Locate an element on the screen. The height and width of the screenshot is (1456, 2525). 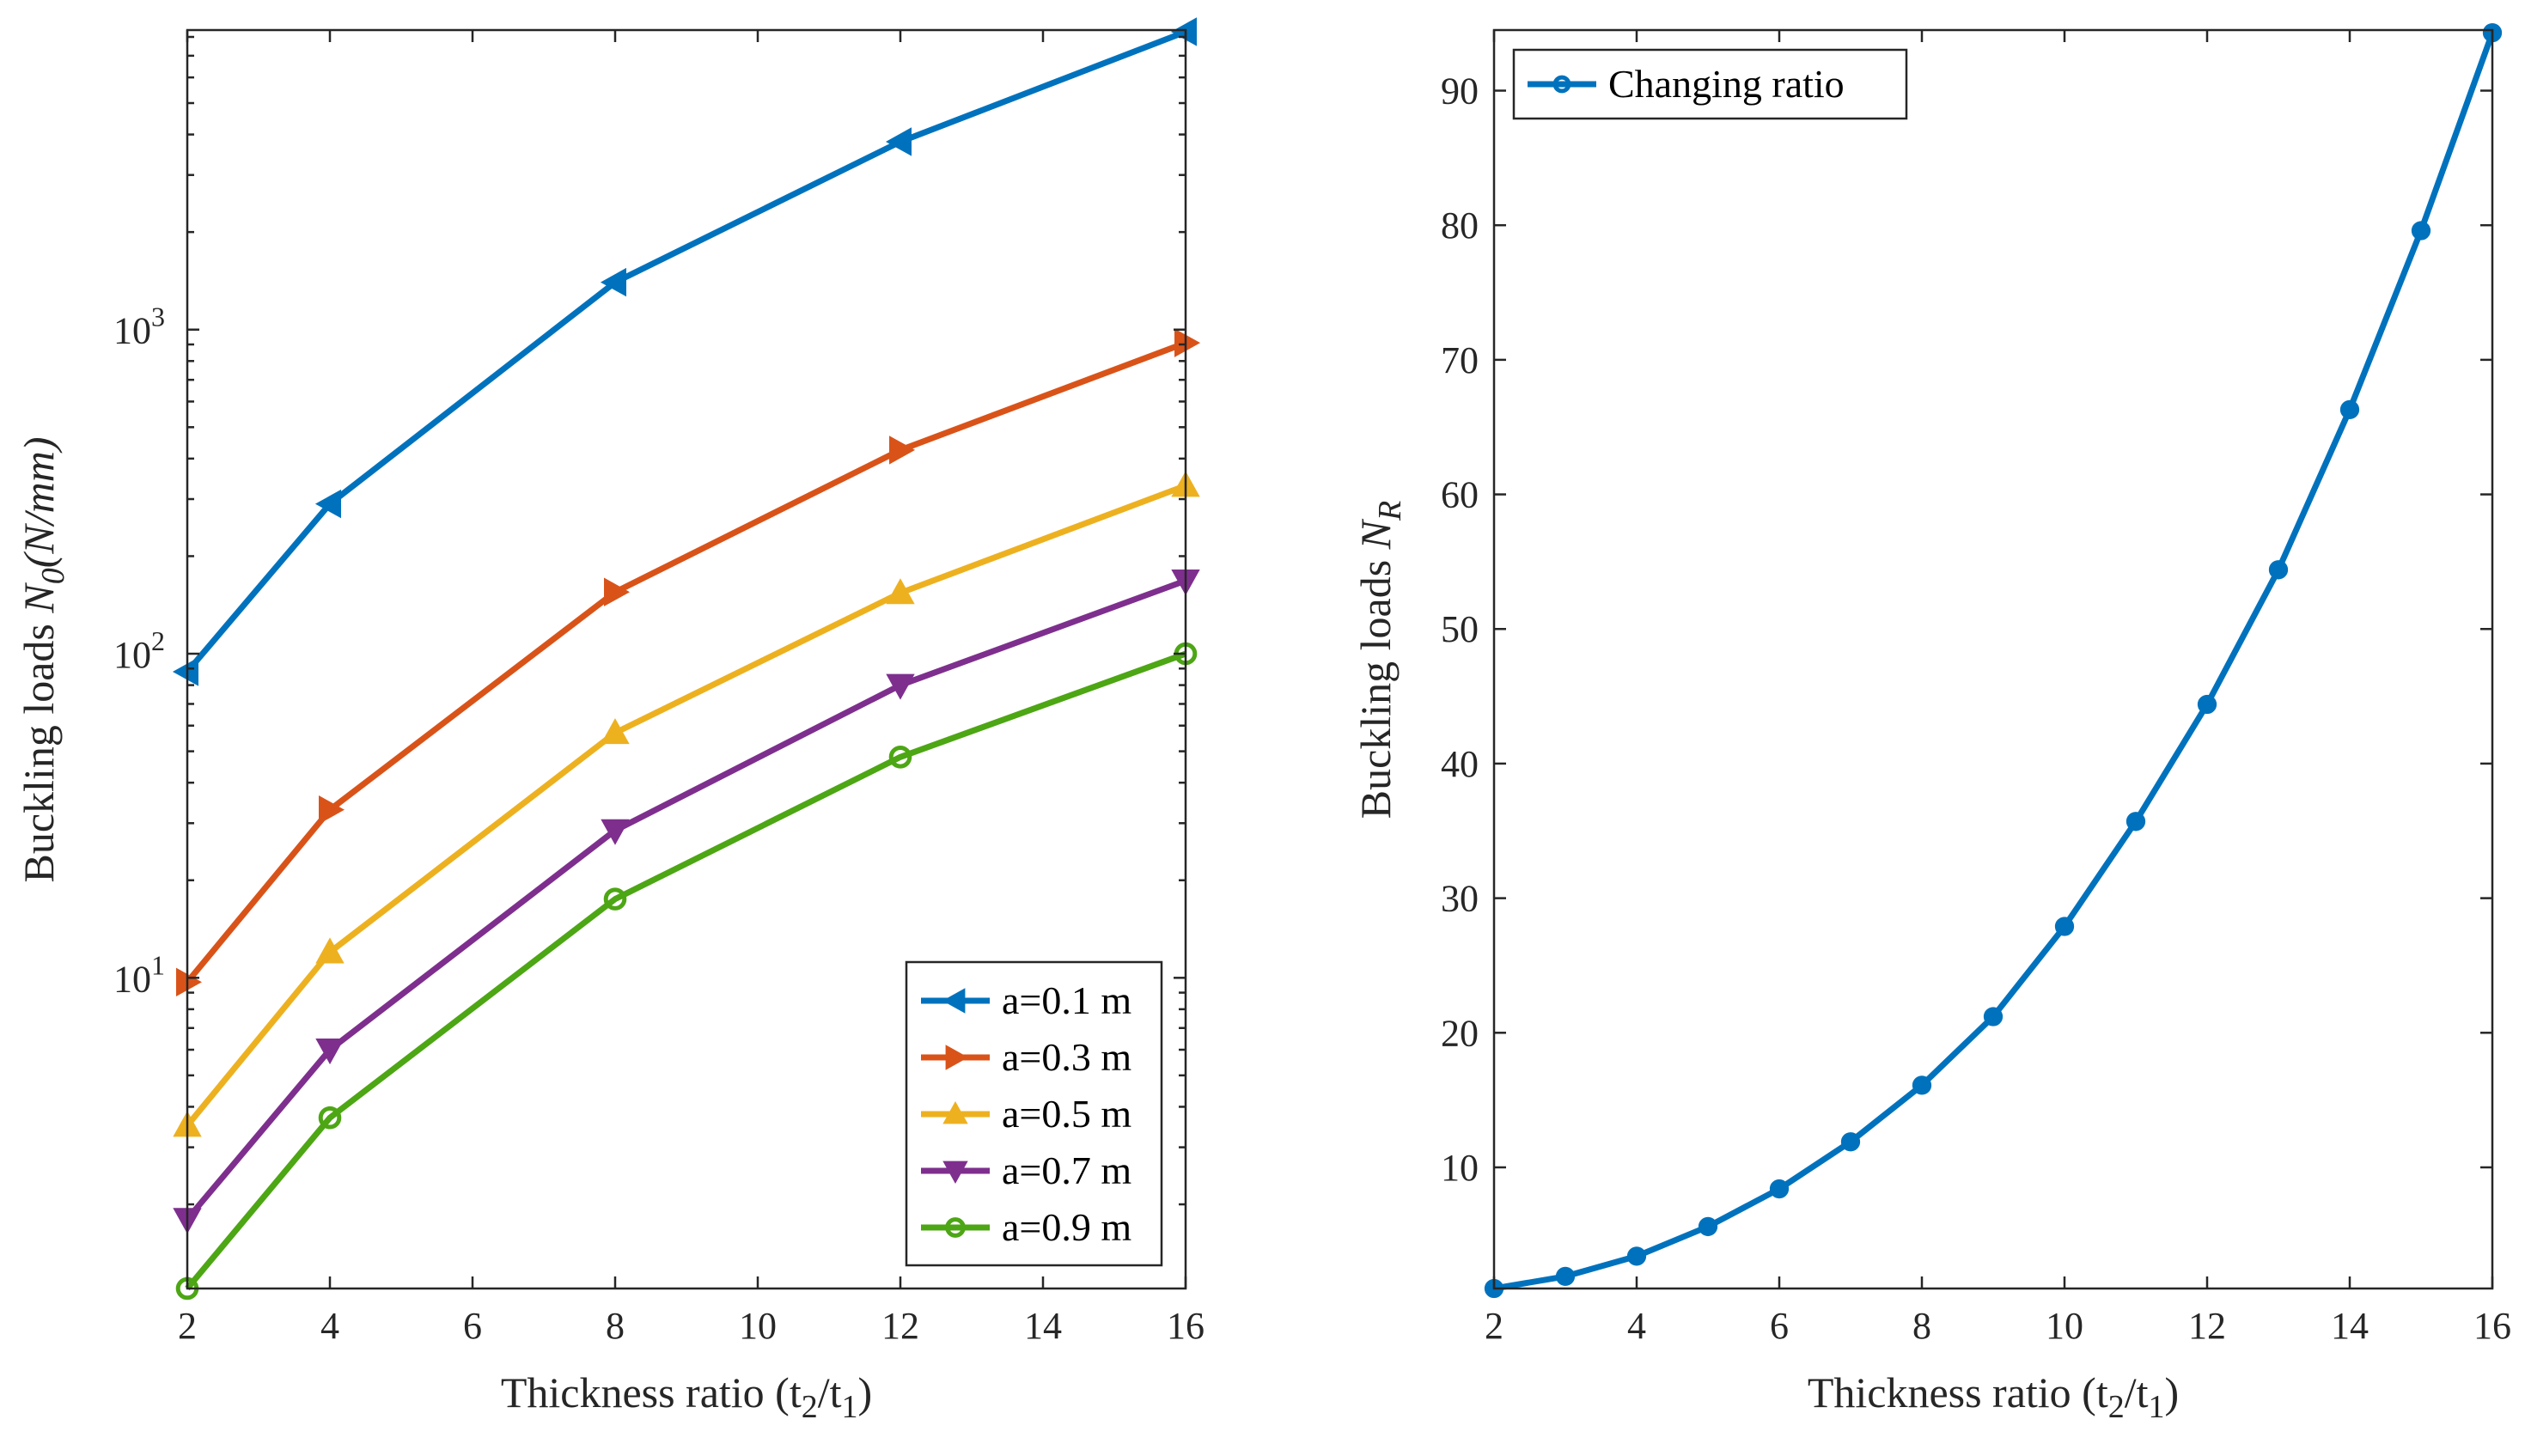
y-tick-label: 103 is located at coordinates (139, 327).